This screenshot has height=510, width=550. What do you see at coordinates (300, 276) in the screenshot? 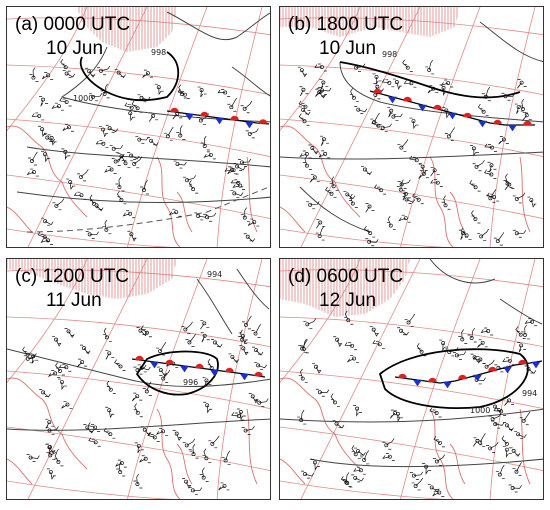
I see `panel-d-prefix: (d)` at bounding box center [300, 276].